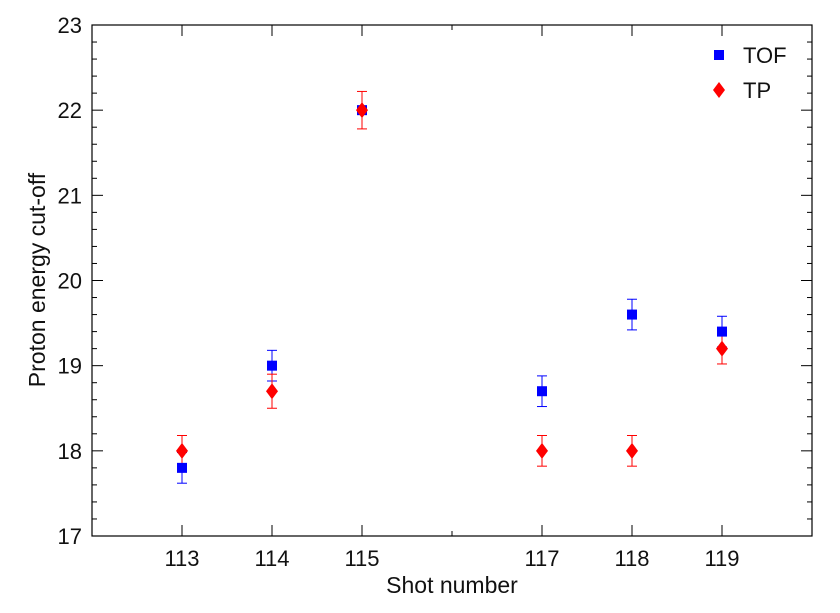 The image size is (840, 613). Describe the element at coordinates (70, 195) in the screenshot. I see `y-tick-label: 21` at that location.